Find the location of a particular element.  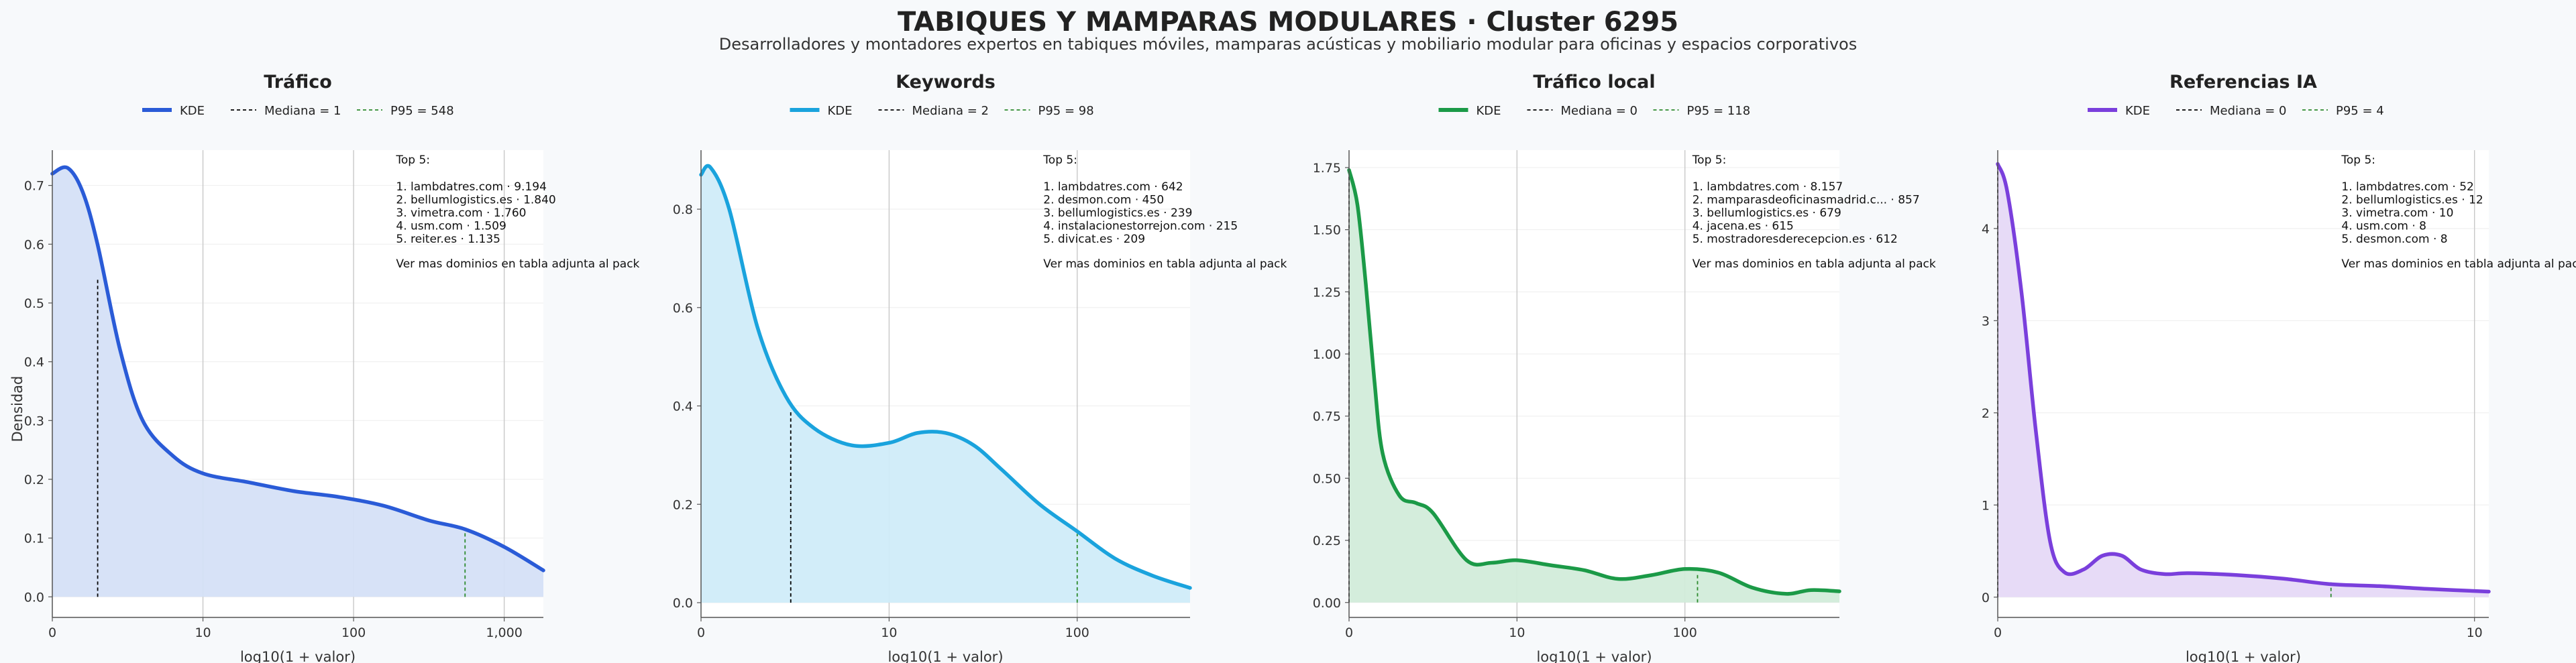

plot-area is located at coordinates (2243, 384).